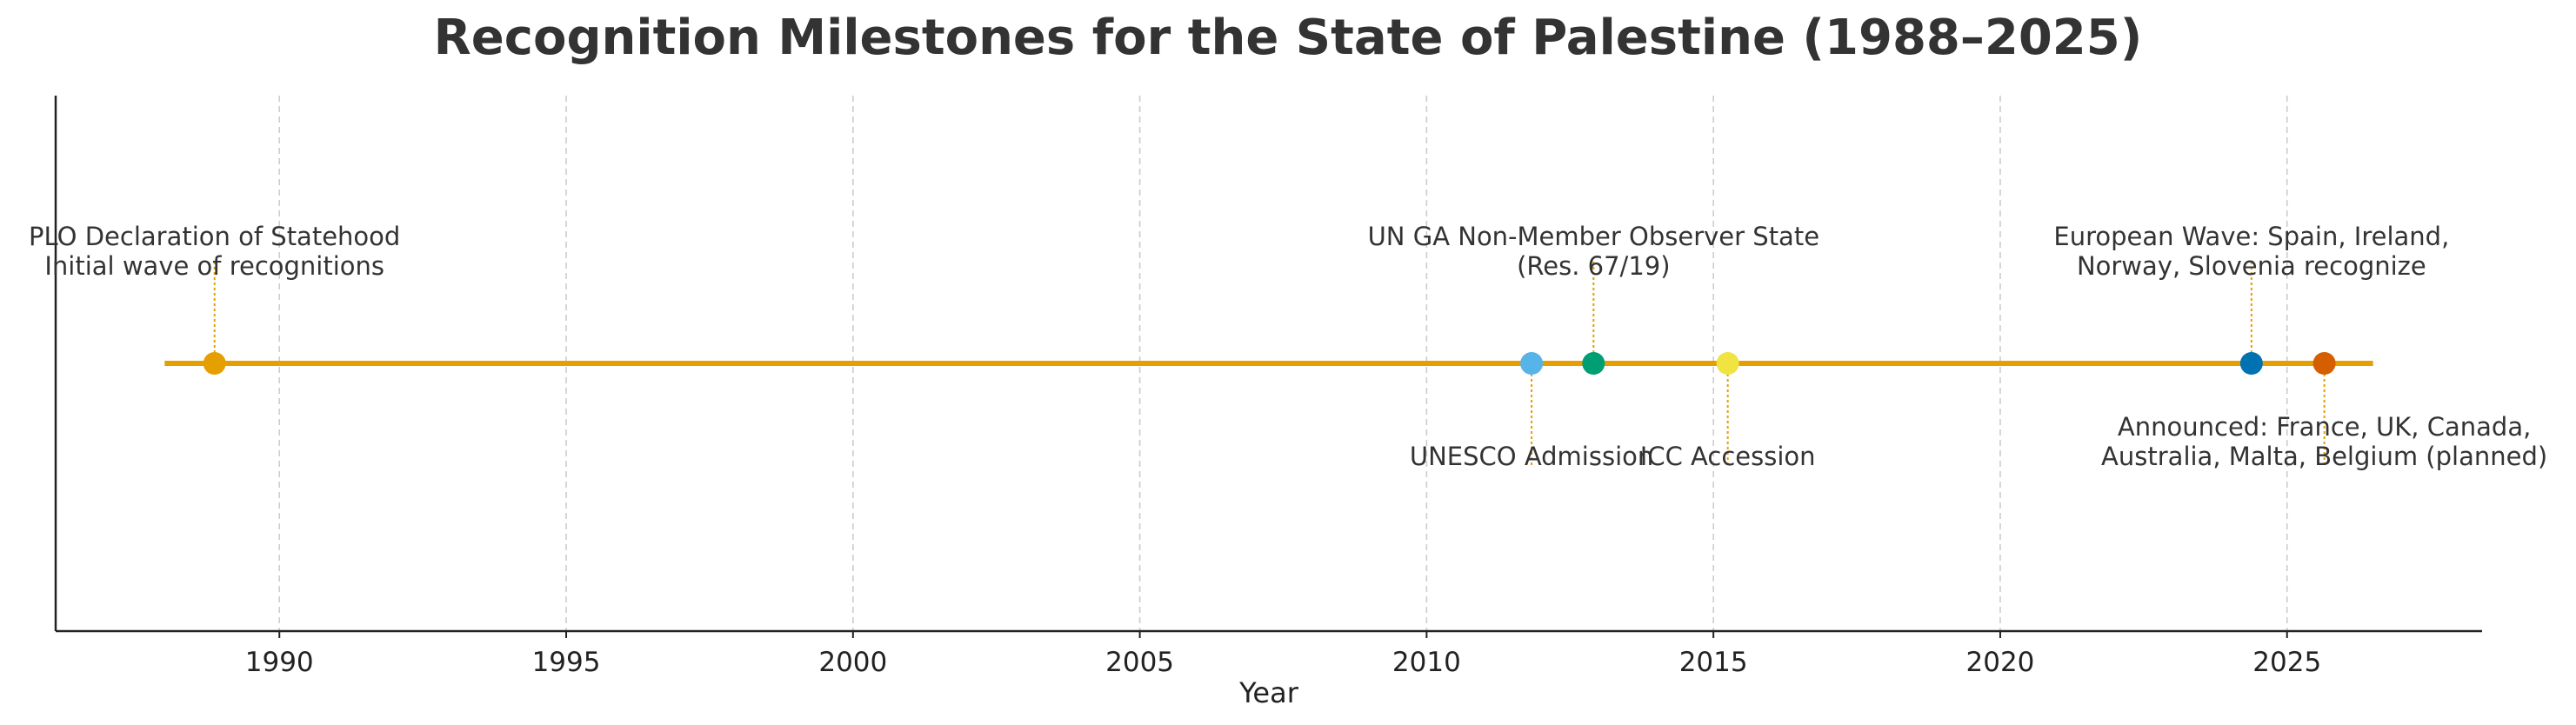  I want to click on event-label-line: Initial wave of recognitions, so click(214, 266).